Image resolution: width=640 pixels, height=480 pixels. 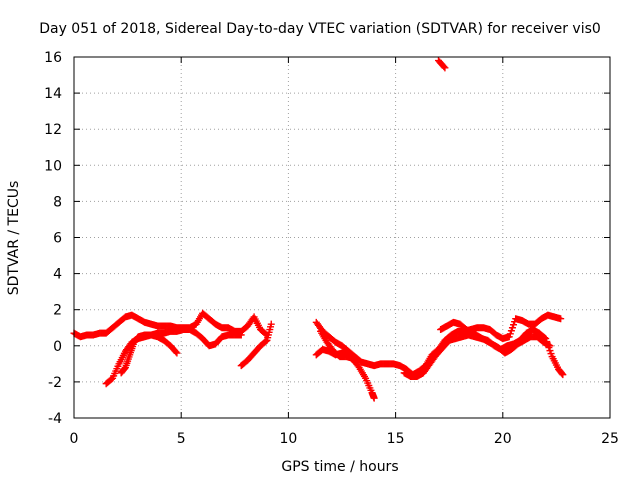 I want to click on y-tick-label: 6, so click(x=57, y=239).